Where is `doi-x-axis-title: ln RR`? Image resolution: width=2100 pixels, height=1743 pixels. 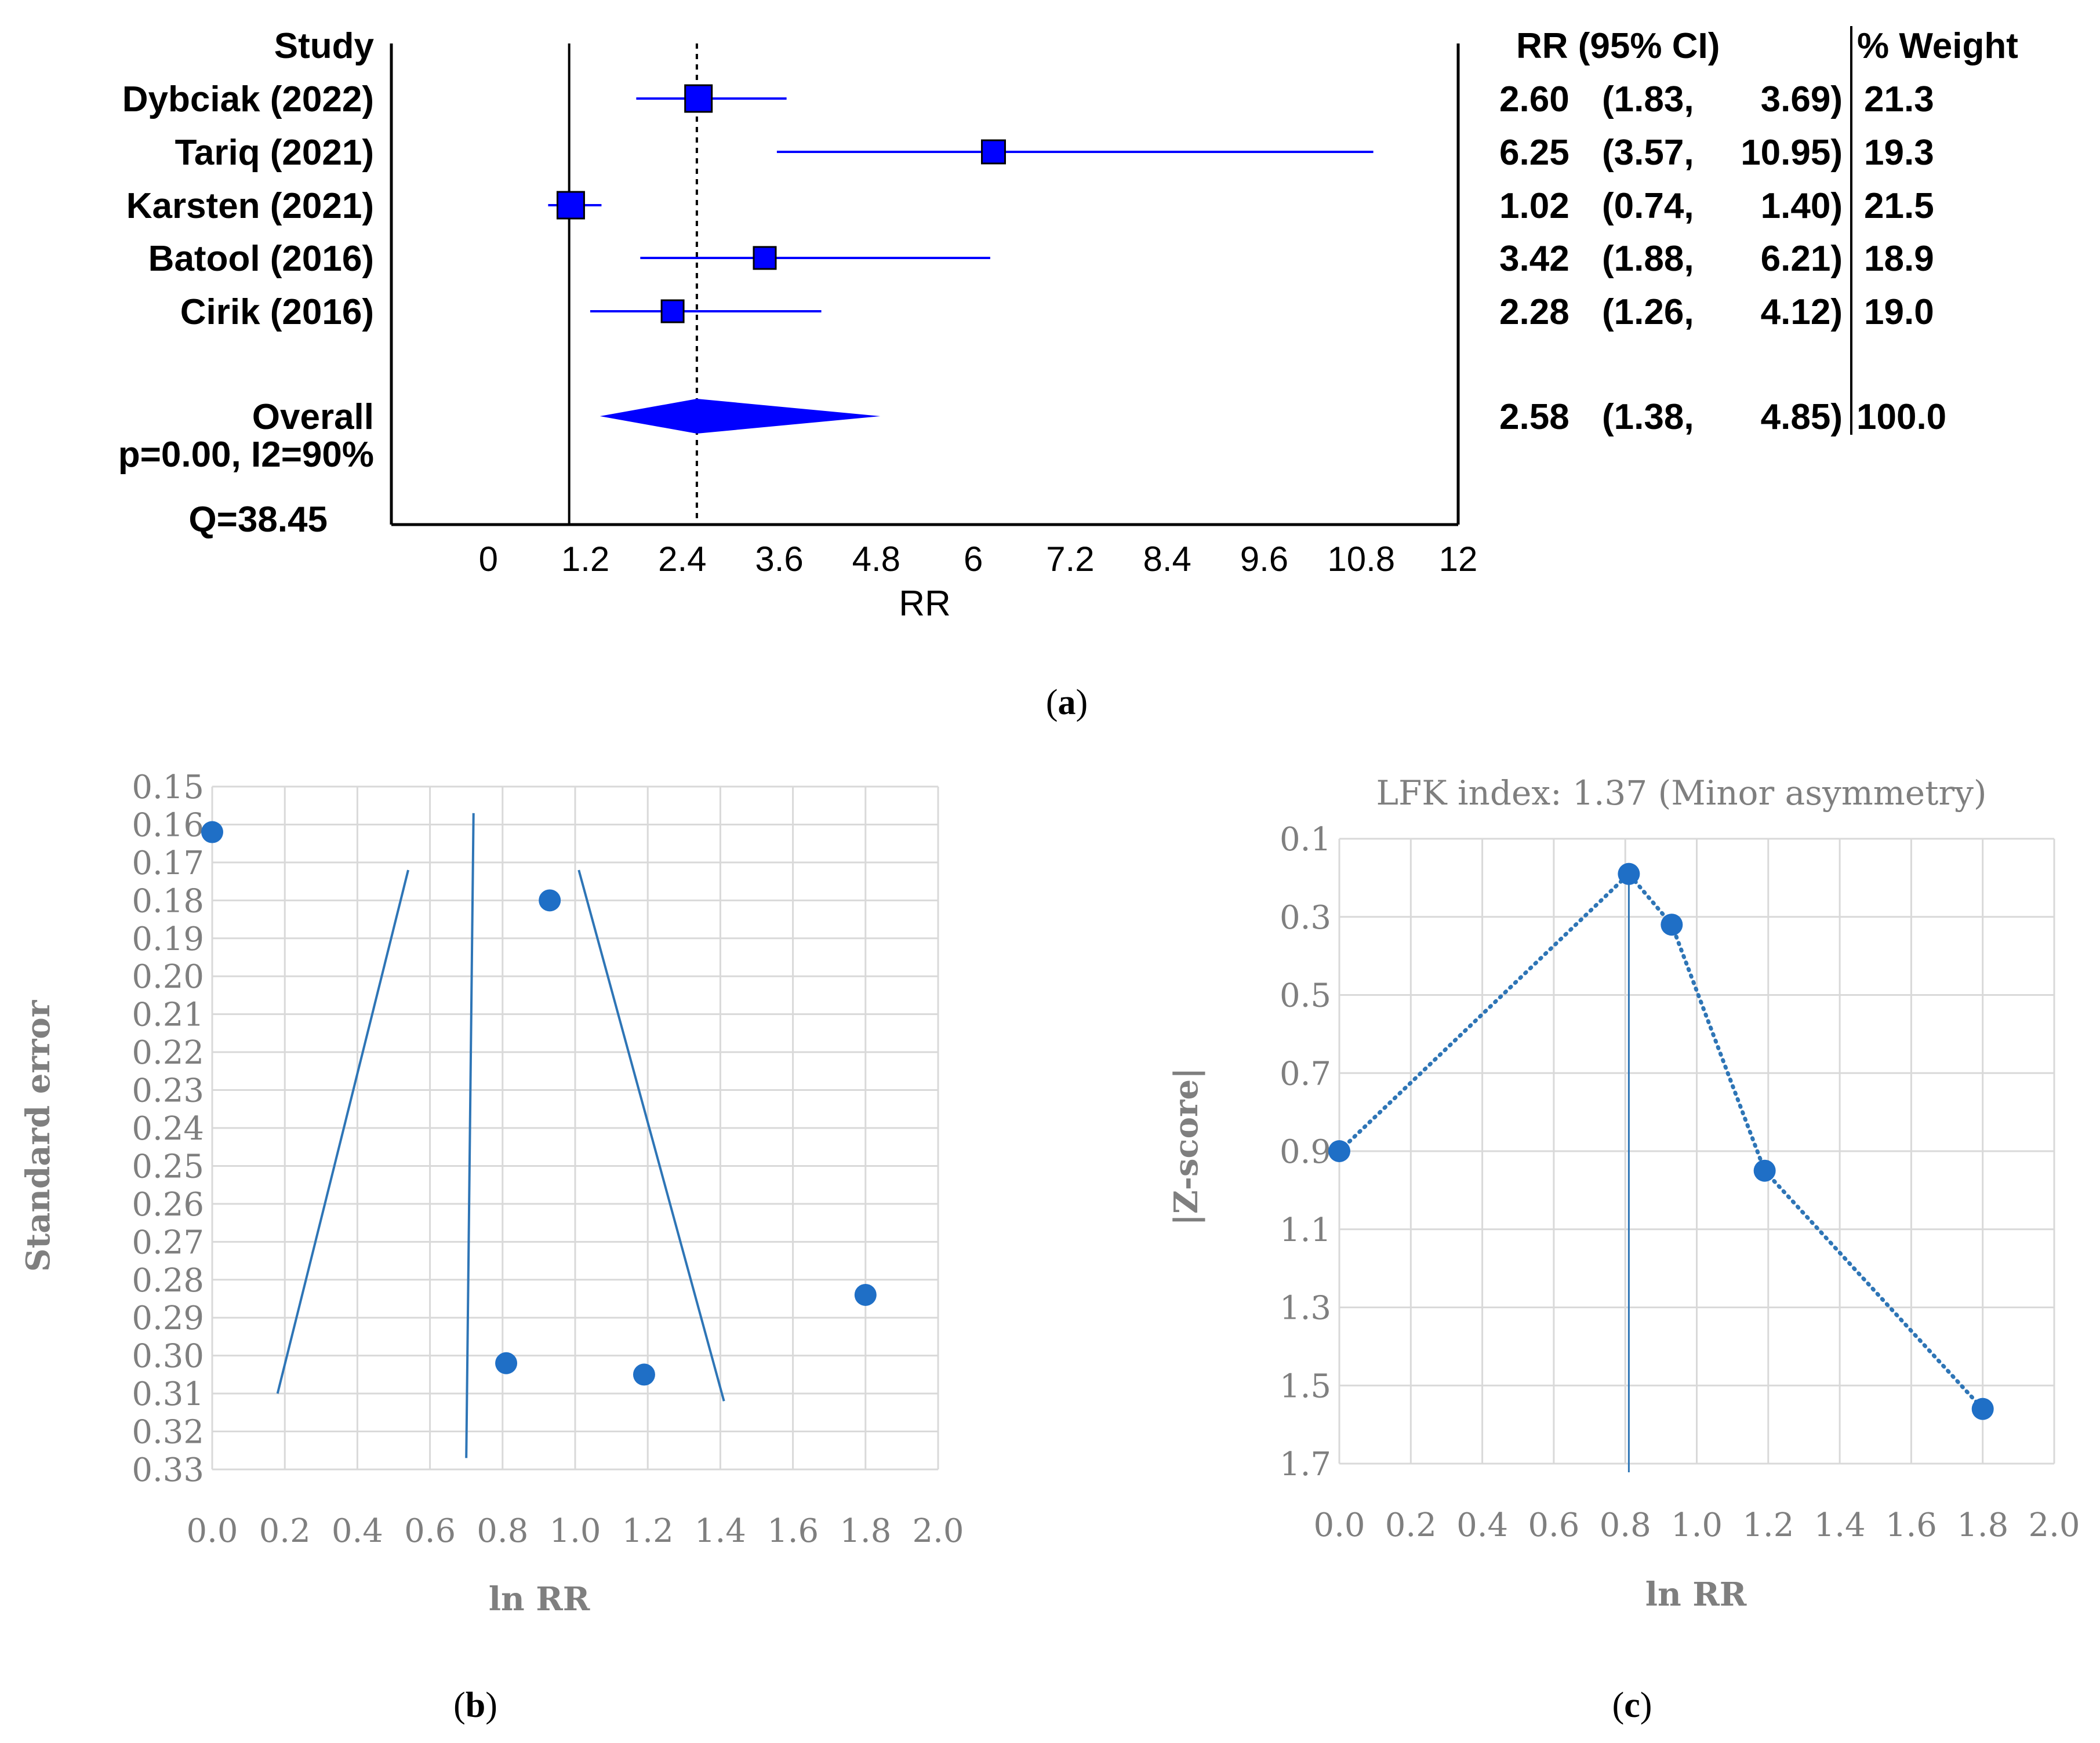 doi-x-axis-title: ln RR is located at coordinates (1696, 1594).